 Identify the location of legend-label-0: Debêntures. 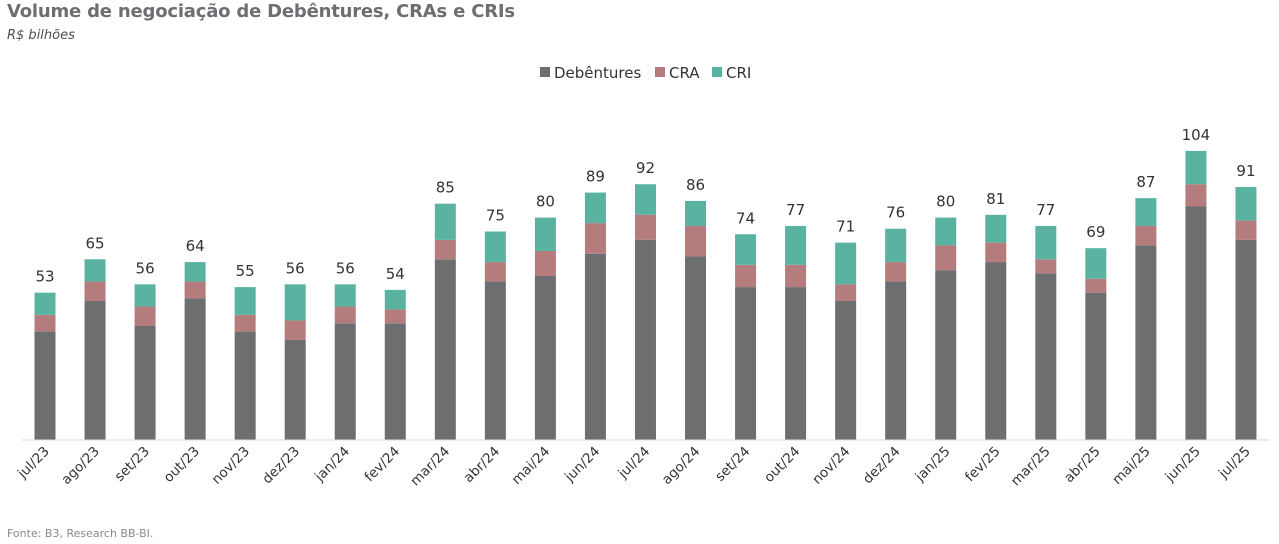
(597, 73).